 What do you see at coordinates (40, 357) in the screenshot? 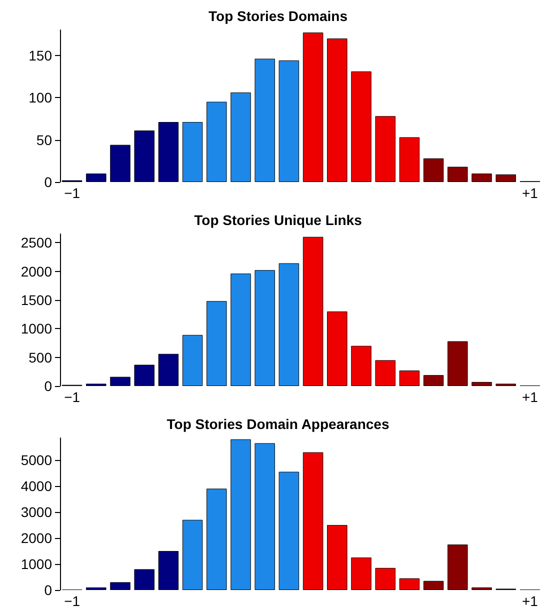
I see `y-tick-label: 500` at bounding box center [40, 357].